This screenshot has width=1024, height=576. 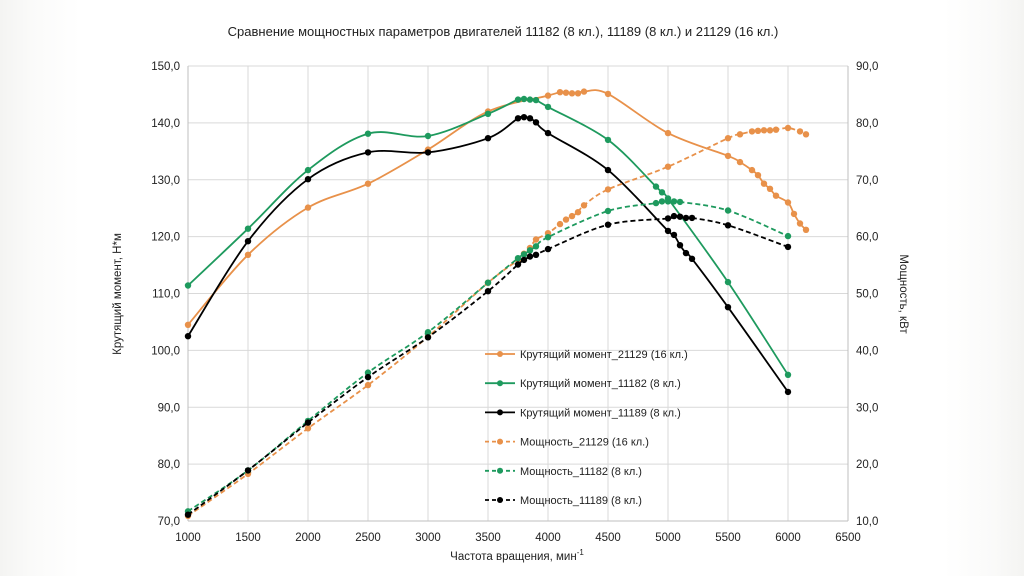 What do you see at coordinates (867, 408) in the screenshot?
I see `y-right-tick-label: 30,0` at bounding box center [867, 408].